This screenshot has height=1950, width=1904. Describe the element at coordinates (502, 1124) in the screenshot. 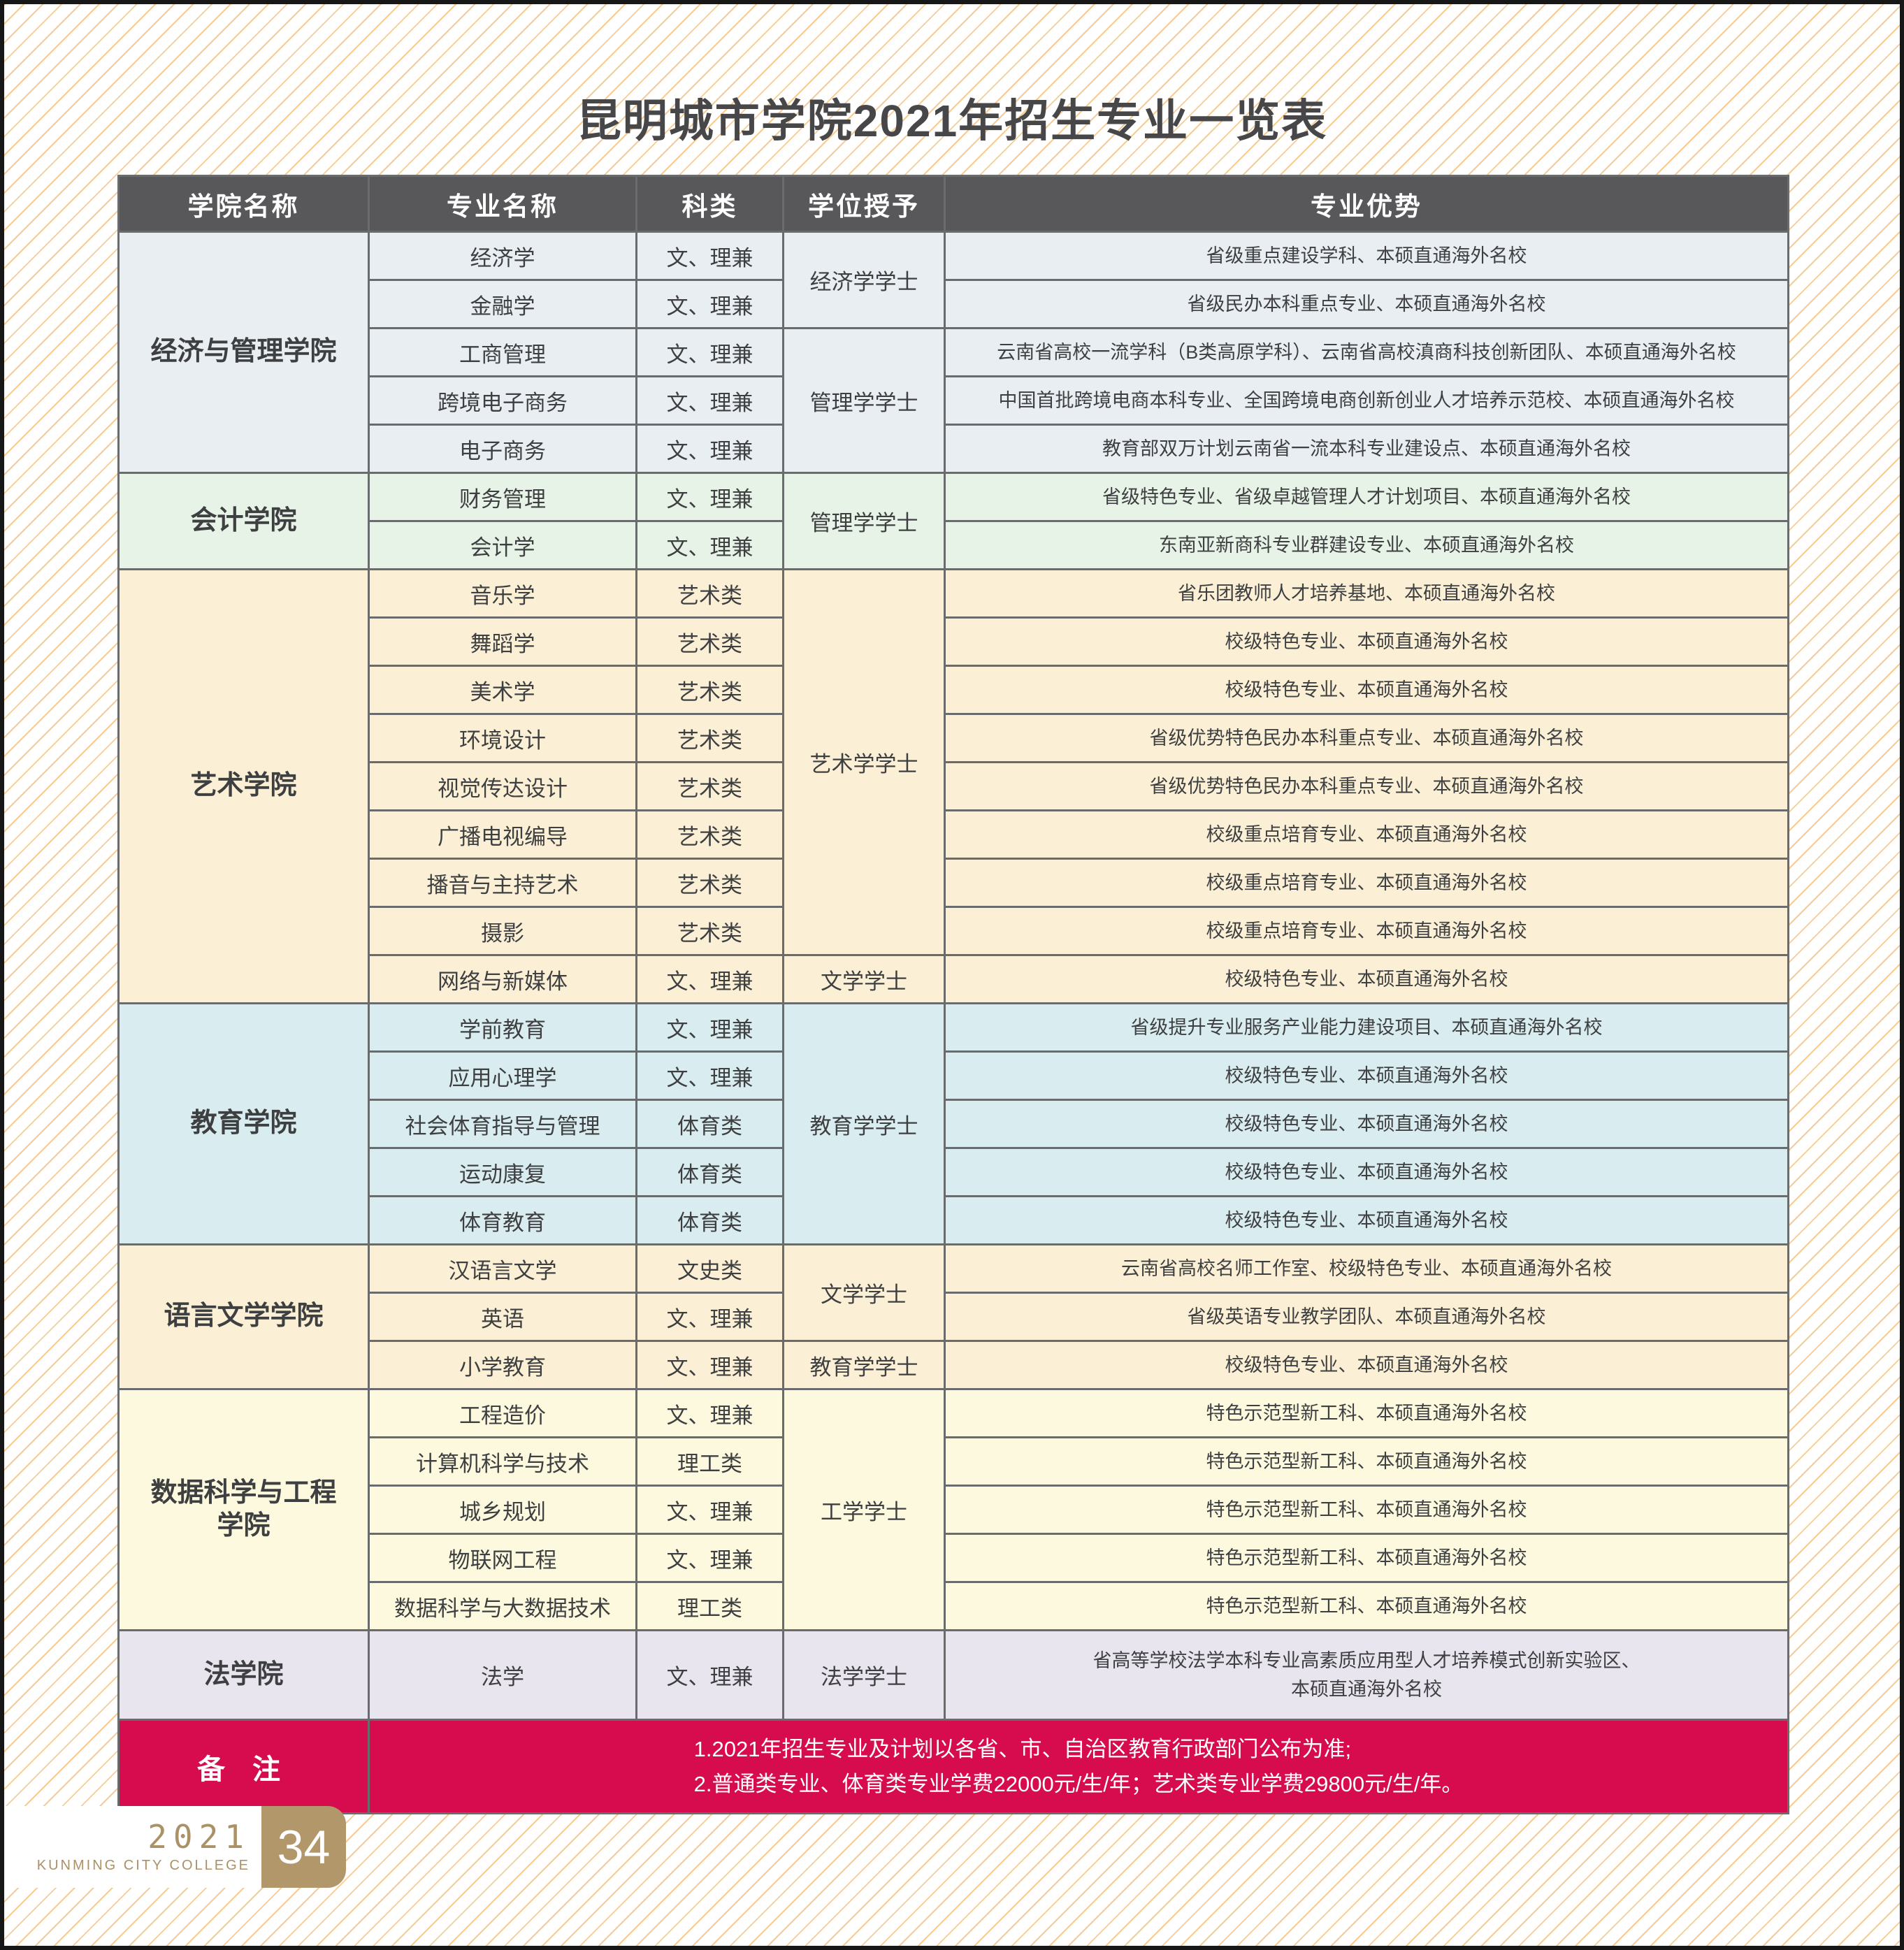

I see `major-name-cell: 社会体育指导与管理` at that location.